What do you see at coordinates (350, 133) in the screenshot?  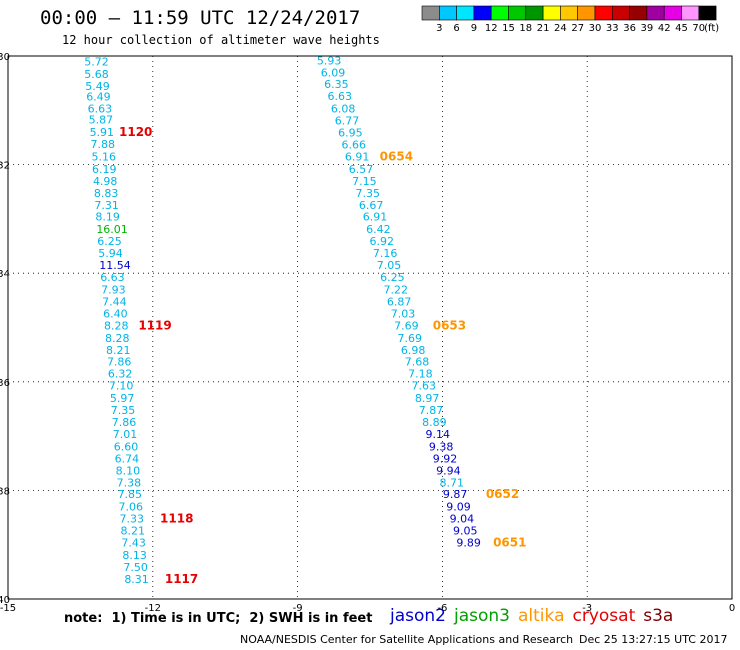 I see `swh-label: 6.95` at bounding box center [350, 133].